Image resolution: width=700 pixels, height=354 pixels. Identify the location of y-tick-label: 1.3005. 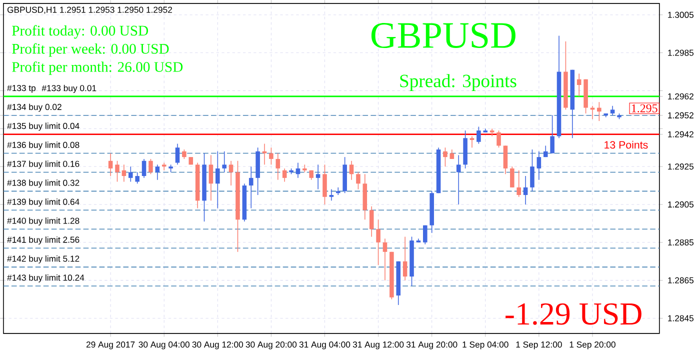
(681, 15).